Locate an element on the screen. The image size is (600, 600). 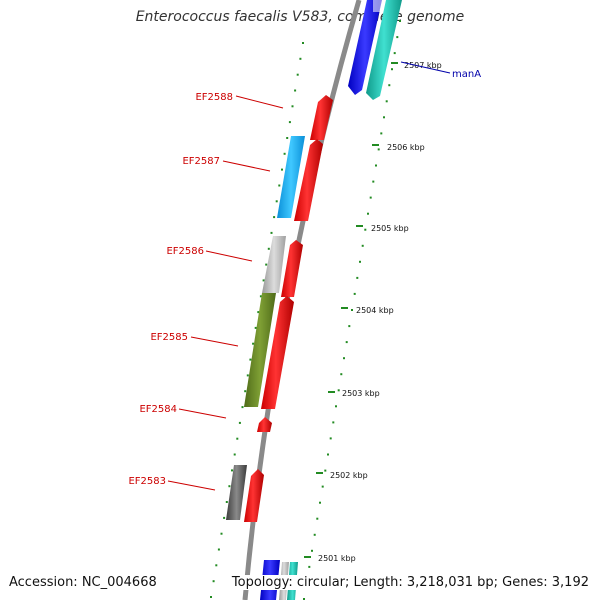
scale-tick-2503: 2503 kbp is located at coordinates (354, 393).